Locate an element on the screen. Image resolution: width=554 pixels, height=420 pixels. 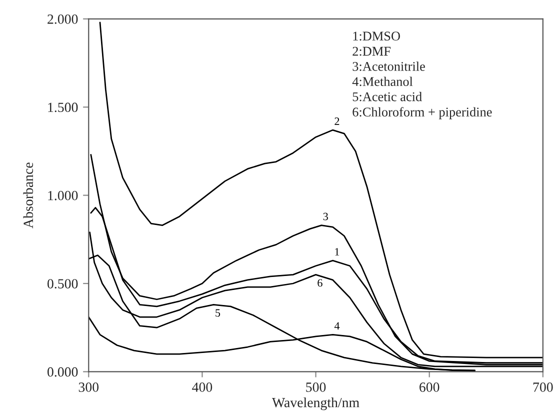
annotation: 5:Acetic acid is located at coordinates (387, 97).